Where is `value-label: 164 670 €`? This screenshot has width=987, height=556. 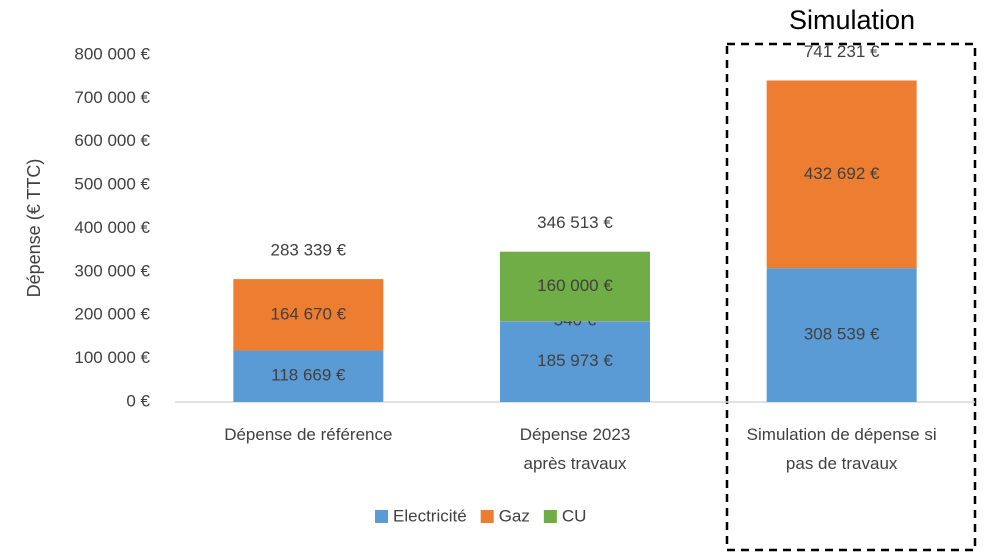
value-label: 164 670 € is located at coordinates (309, 313).